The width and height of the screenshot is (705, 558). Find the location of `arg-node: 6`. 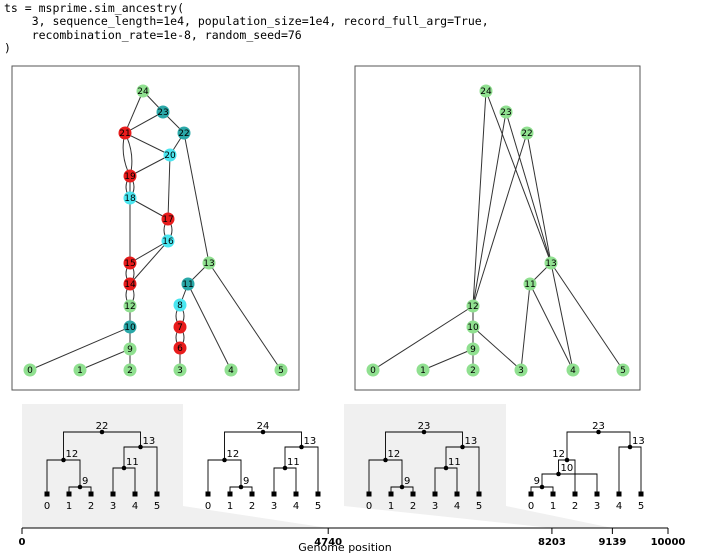

arg-node: 6 is located at coordinates (180, 348).